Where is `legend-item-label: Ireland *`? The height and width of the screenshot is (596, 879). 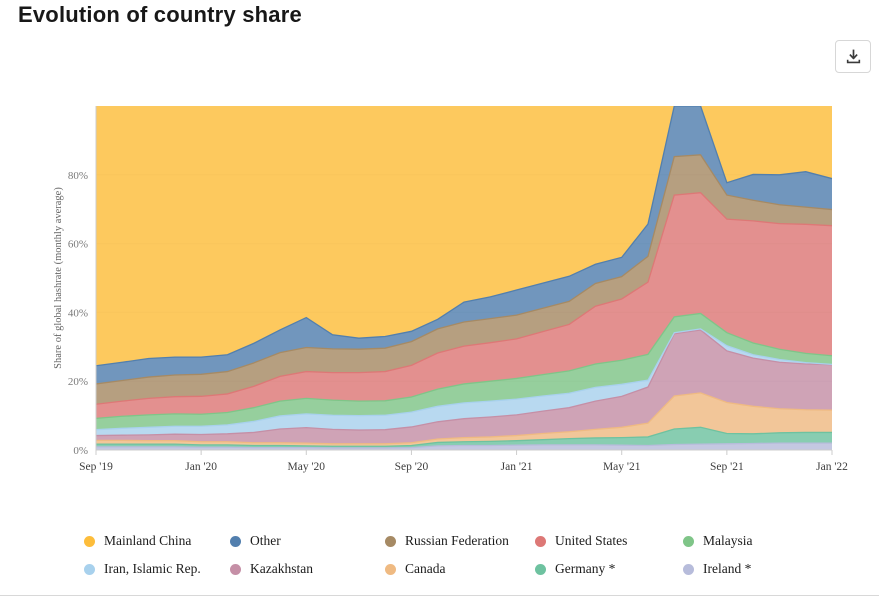
legend-item-label: Ireland * is located at coordinates (727, 568).